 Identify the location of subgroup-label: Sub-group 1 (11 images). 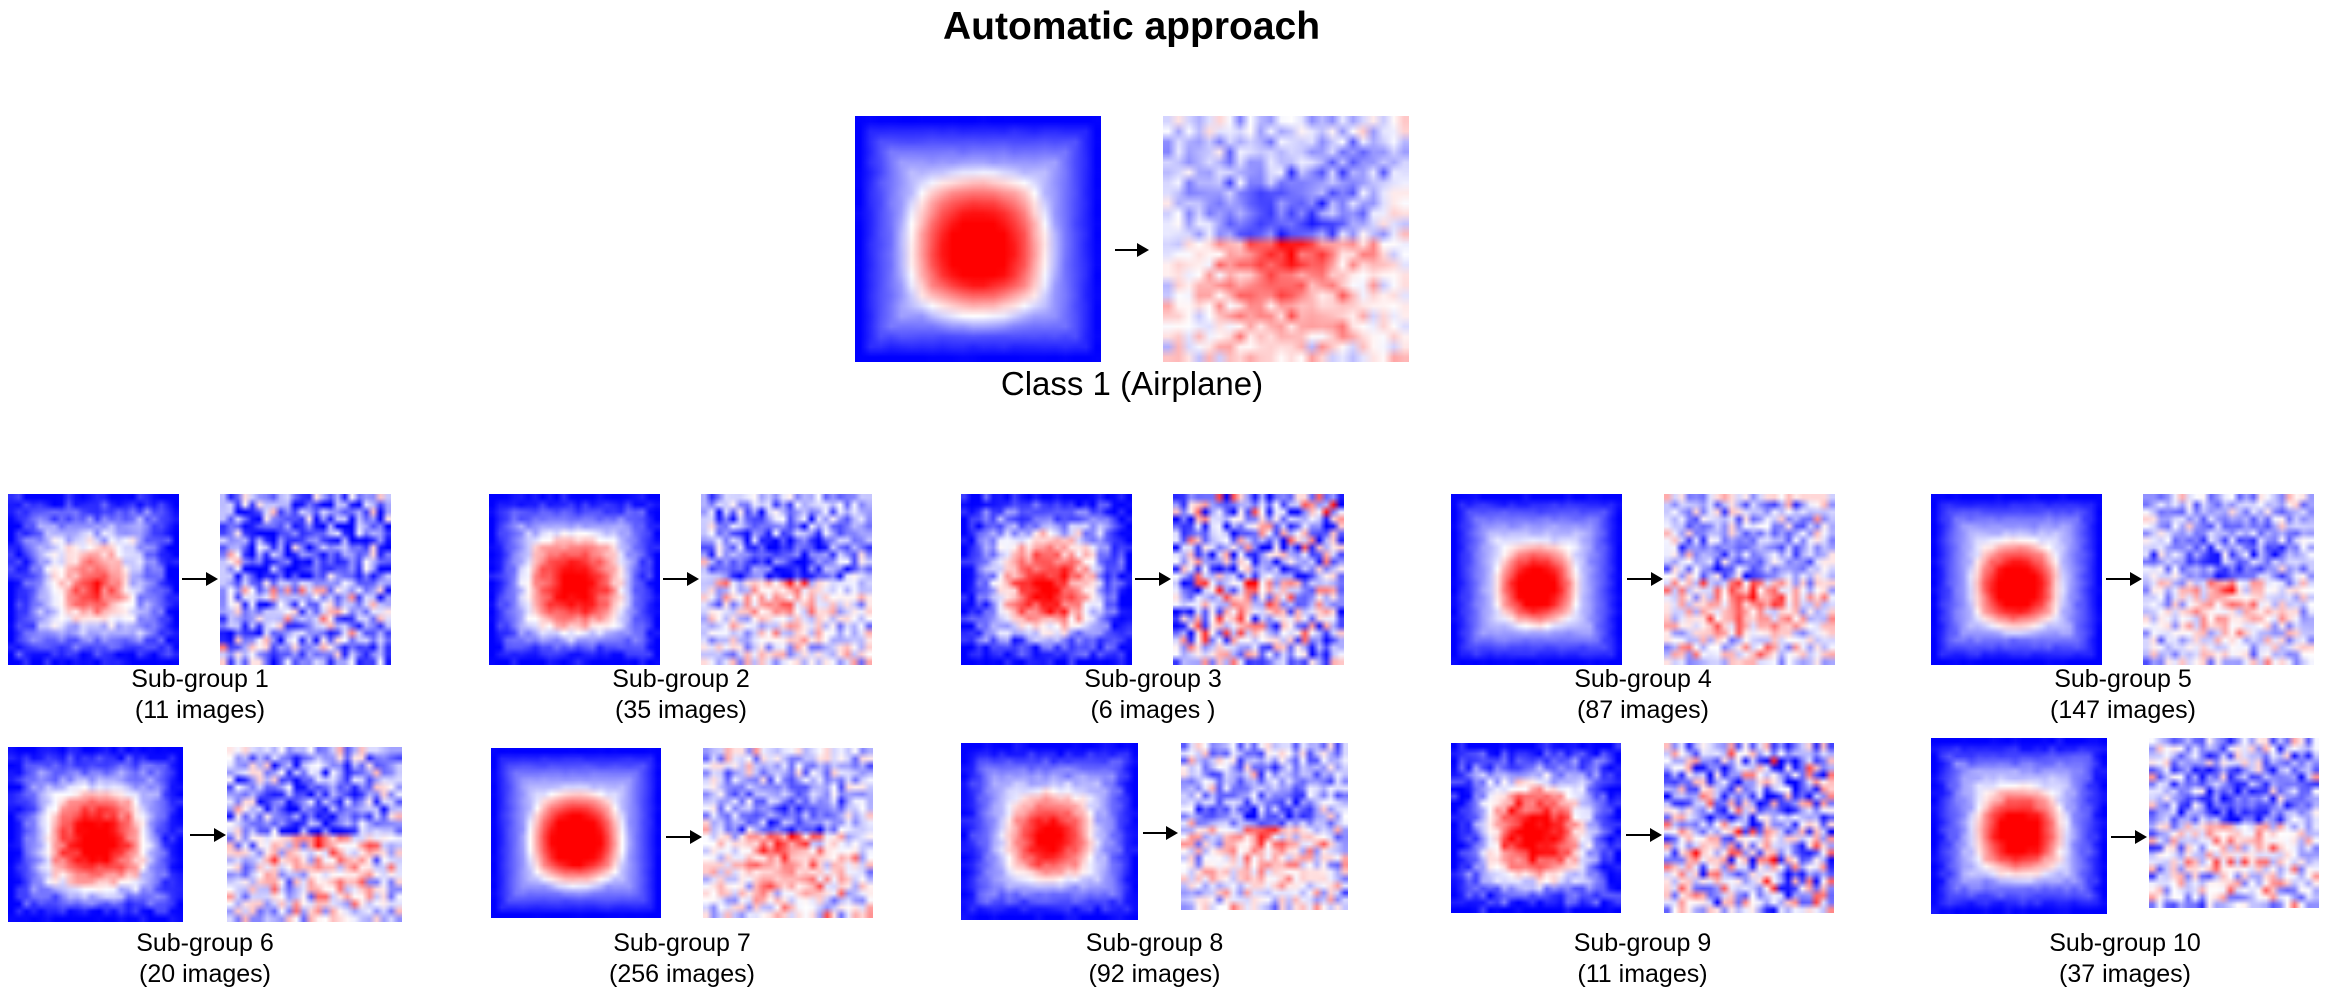
(200, 695).